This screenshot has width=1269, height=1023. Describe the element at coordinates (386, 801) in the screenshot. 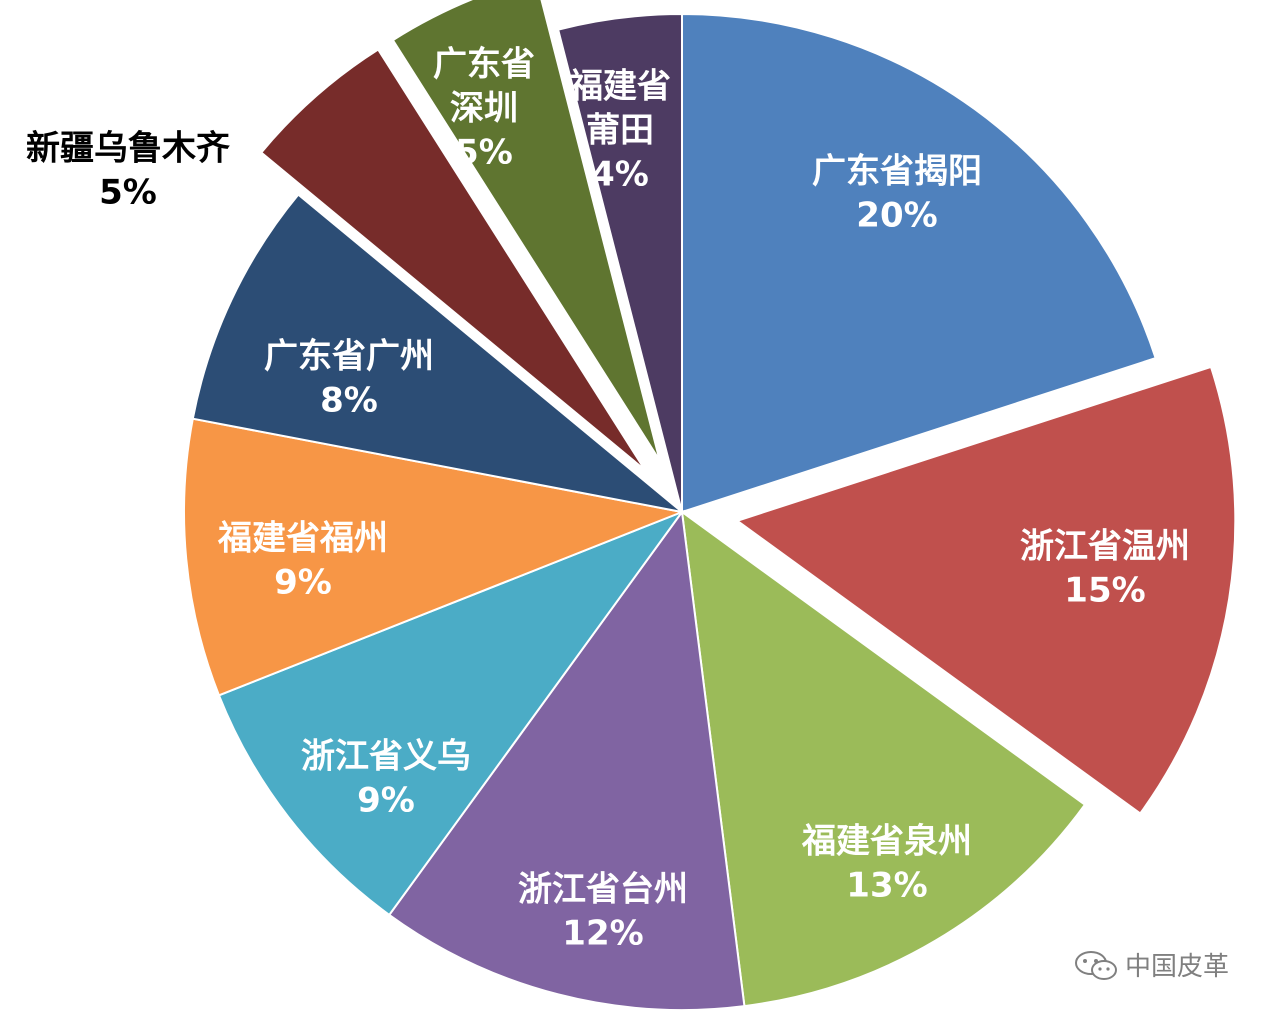

I see `slice-value-4: 9%` at that location.